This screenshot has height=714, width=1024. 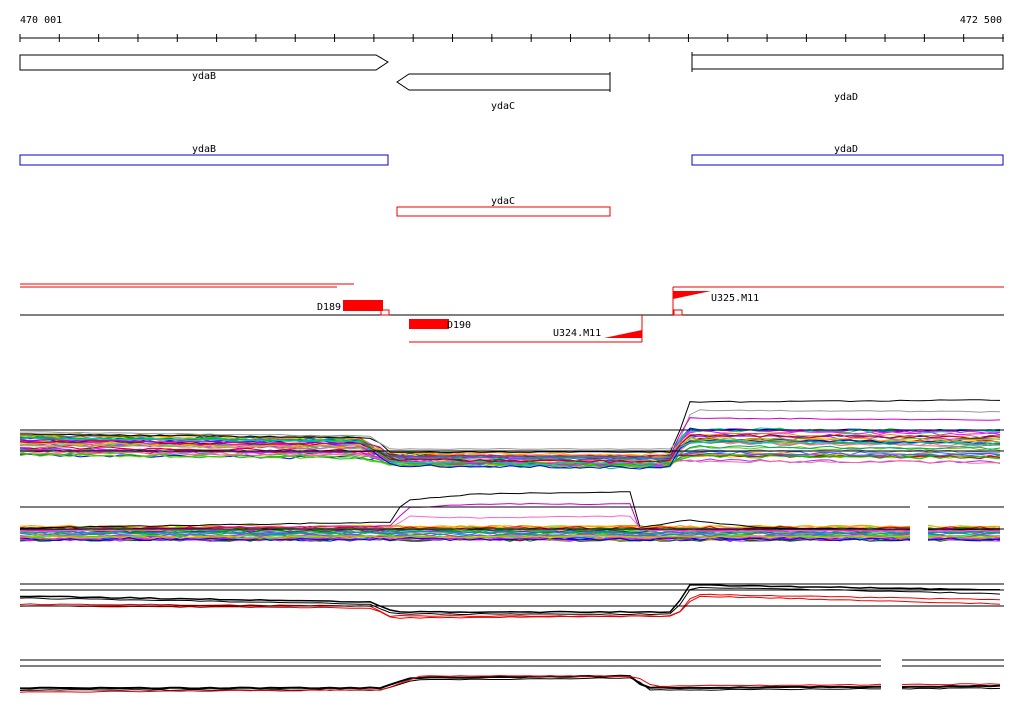 What do you see at coordinates (429, 324) in the screenshot?
I see `feature-block-d190` at bounding box center [429, 324].